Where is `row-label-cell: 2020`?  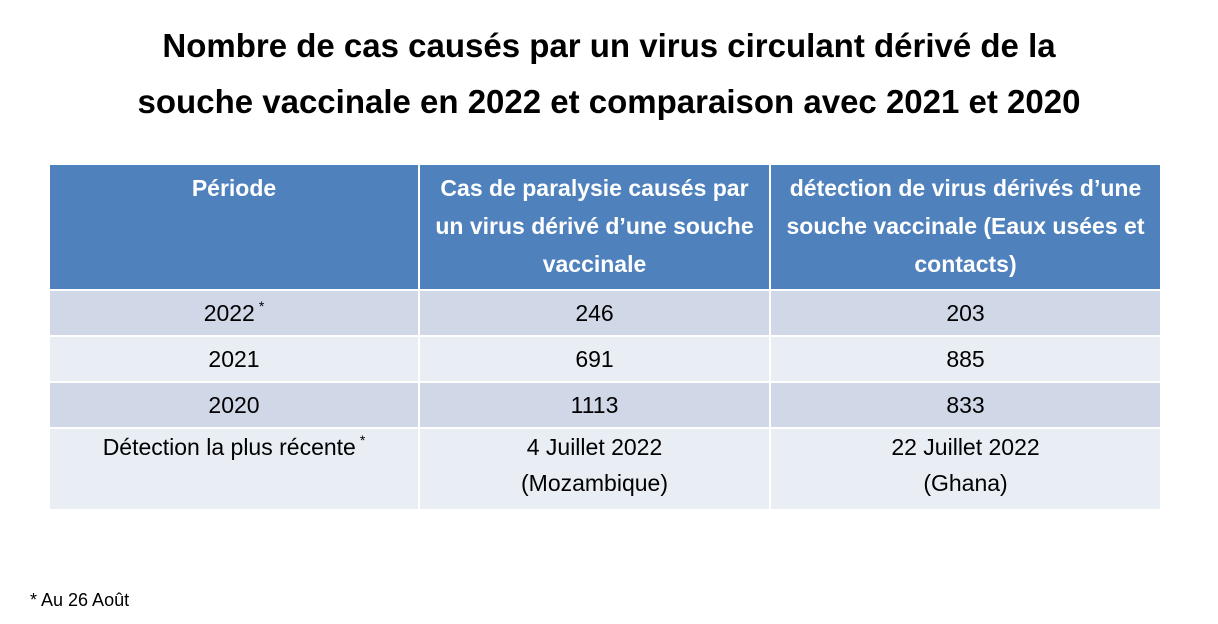 row-label-cell: 2020 is located at coordinates (234, 405).